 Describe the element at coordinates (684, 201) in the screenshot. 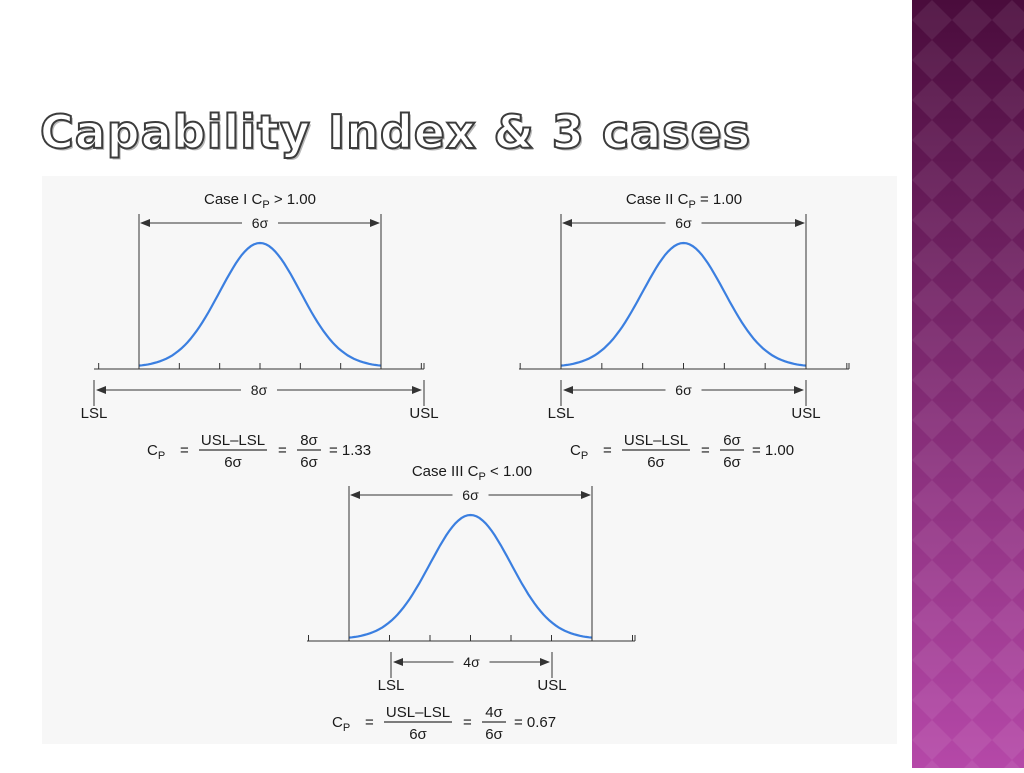

I see `case-title: Case II CP = 1.00` at that location.